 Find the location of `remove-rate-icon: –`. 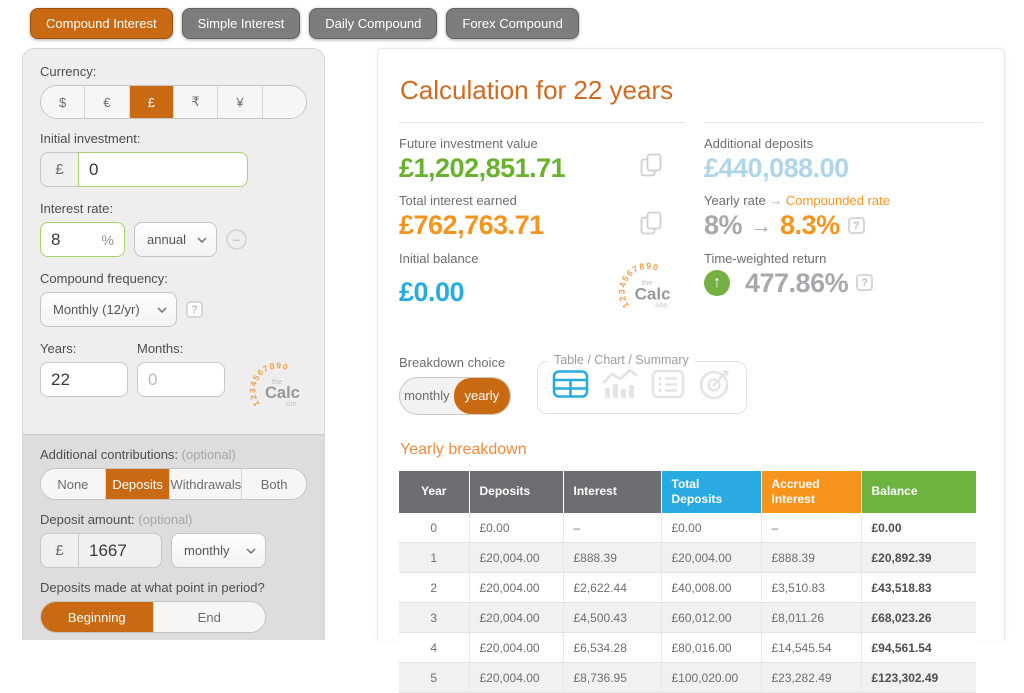

remove-rate-icon: – is located at coordinates (236, 239).